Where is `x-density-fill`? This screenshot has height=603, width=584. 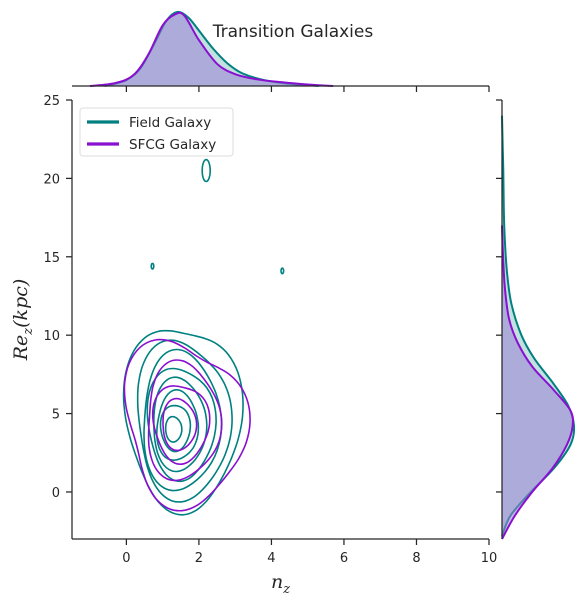 x-density-fill is located at coordinates (212, 49).